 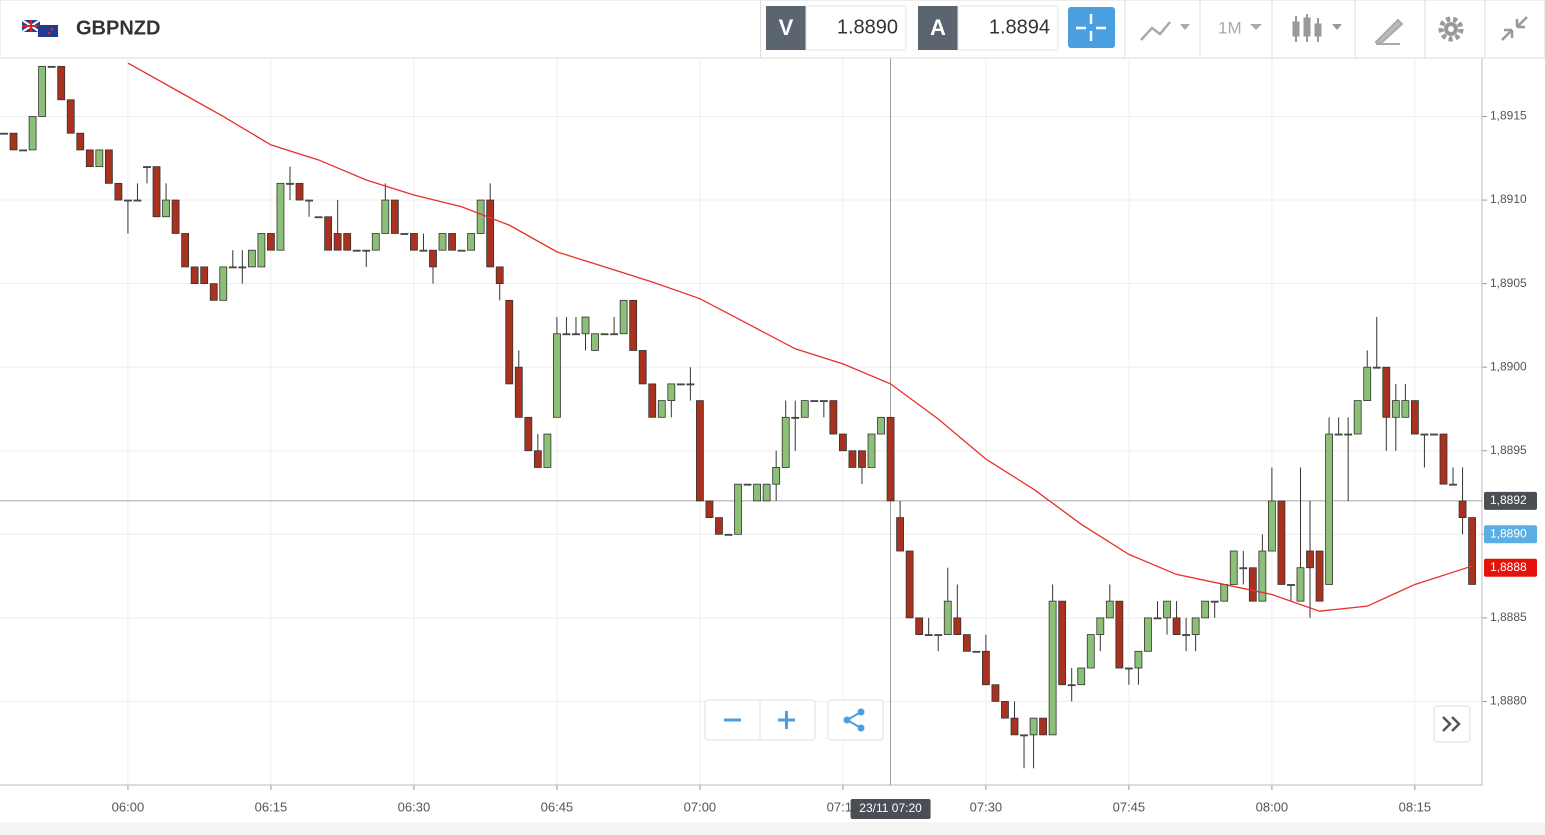 What do you see at coordinates (1165, 31) in the screenshot?
I see `indicator-button` at bounding box center [1165, 31].